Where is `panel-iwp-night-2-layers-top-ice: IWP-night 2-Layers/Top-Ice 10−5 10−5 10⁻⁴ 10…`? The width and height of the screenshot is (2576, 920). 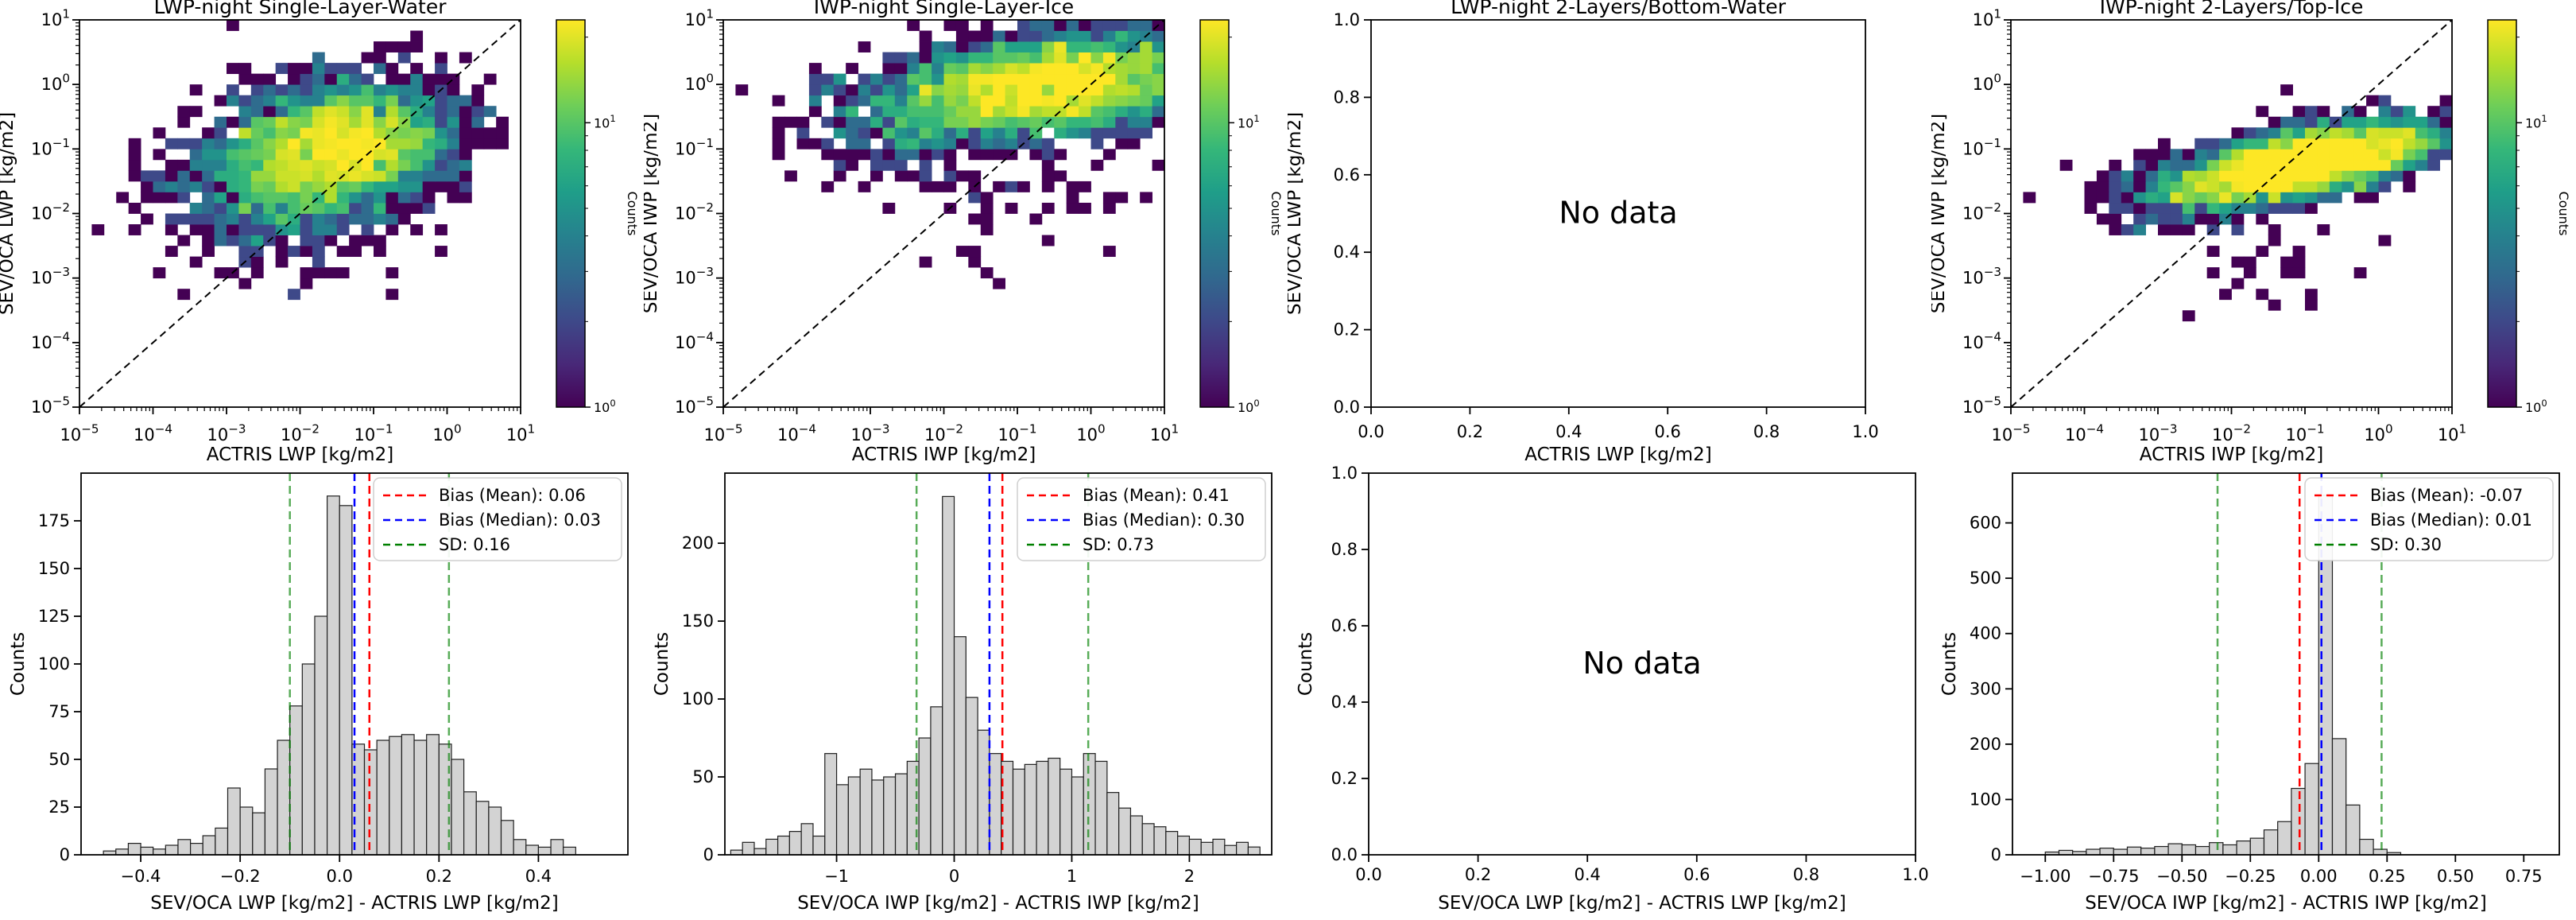 panel-iwp-night-2-layers-top-ice: IWP-night 2-Layers/Top-Ice 10−5 10−5 10⁻⁴ 10… is located at coordinates (2251, 232).